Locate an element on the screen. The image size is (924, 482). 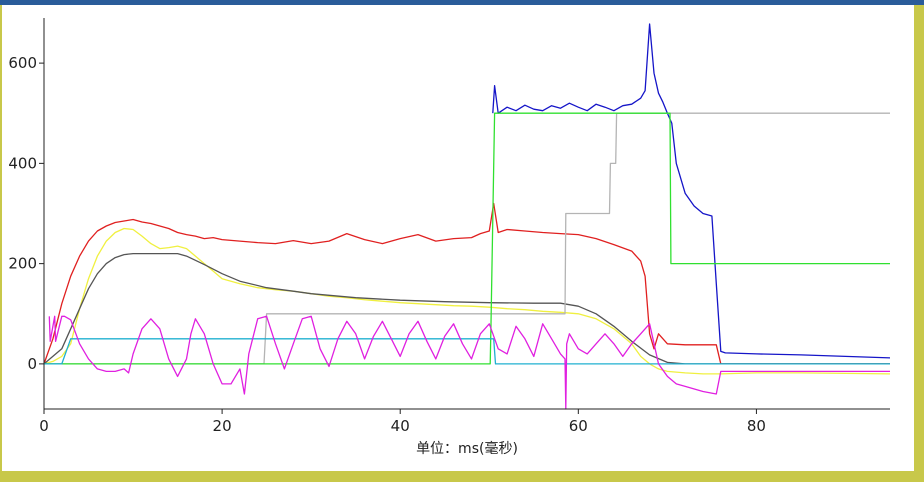
x-axis-title: 单位：ms(毫秒) is located at coordinates (467, 448).